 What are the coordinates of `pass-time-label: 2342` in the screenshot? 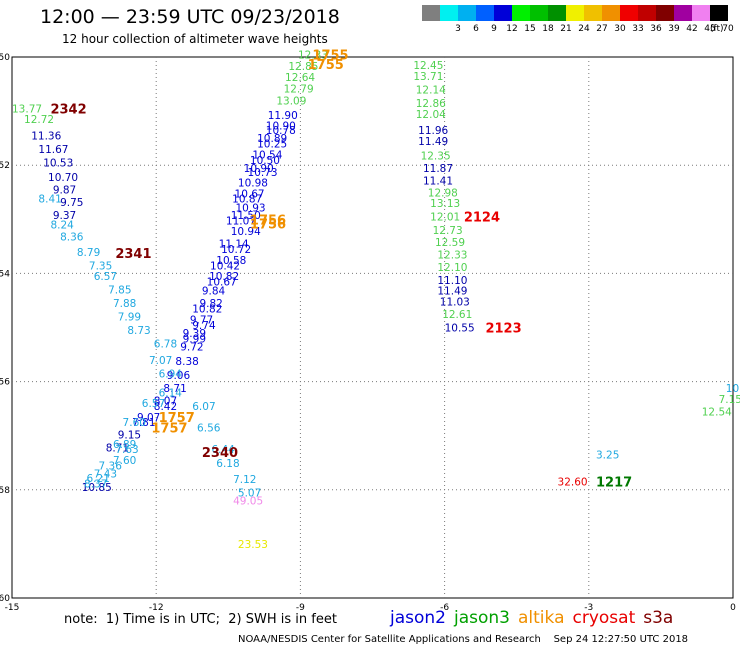 It's located at (68, 109).